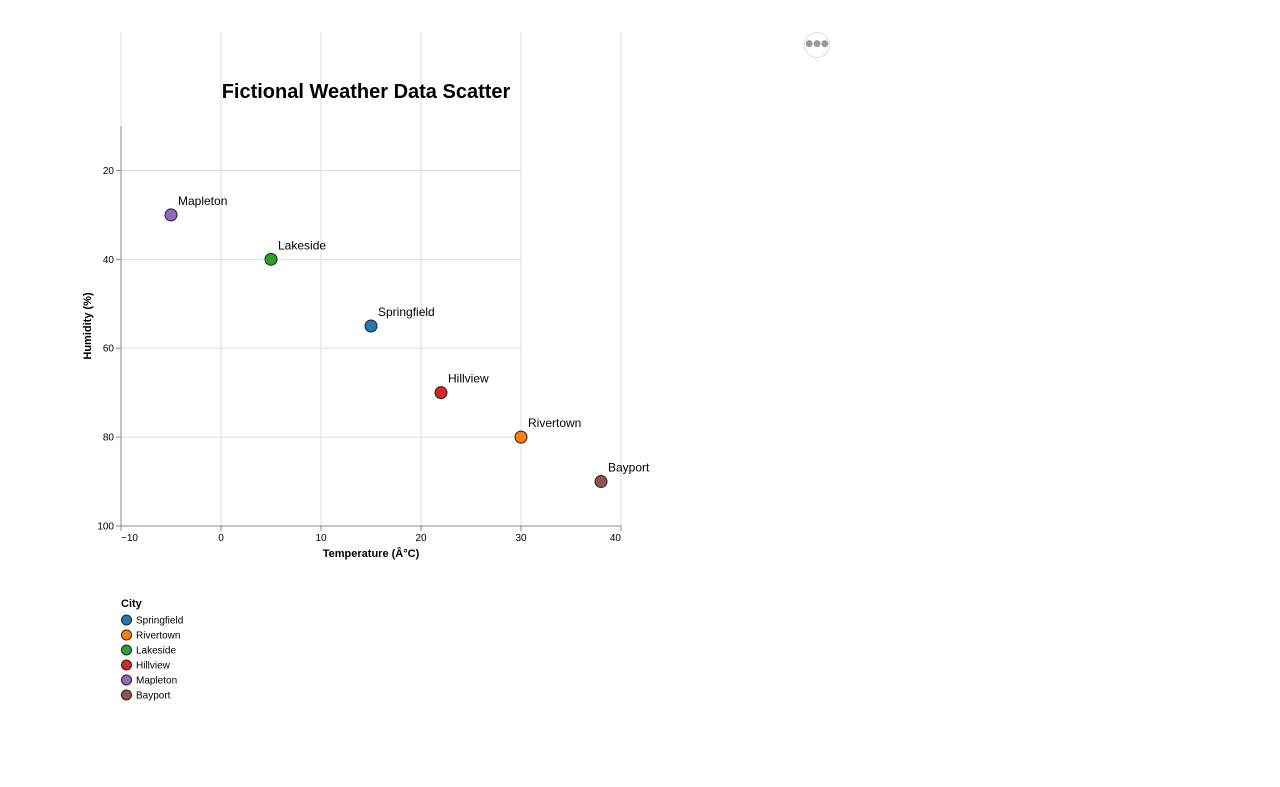 The width and height of the screenshot is (1280, 787). I want to click on legend-label: Bayport, so click(153, 696).